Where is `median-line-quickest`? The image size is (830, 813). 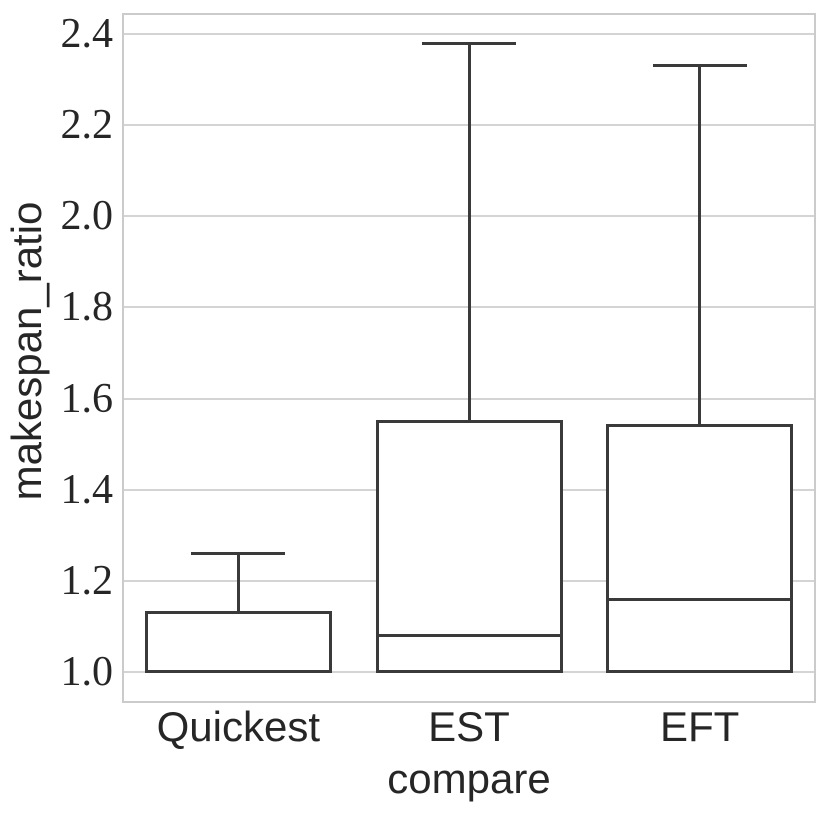 median-line-quickest is located at coordinates (238, 672).